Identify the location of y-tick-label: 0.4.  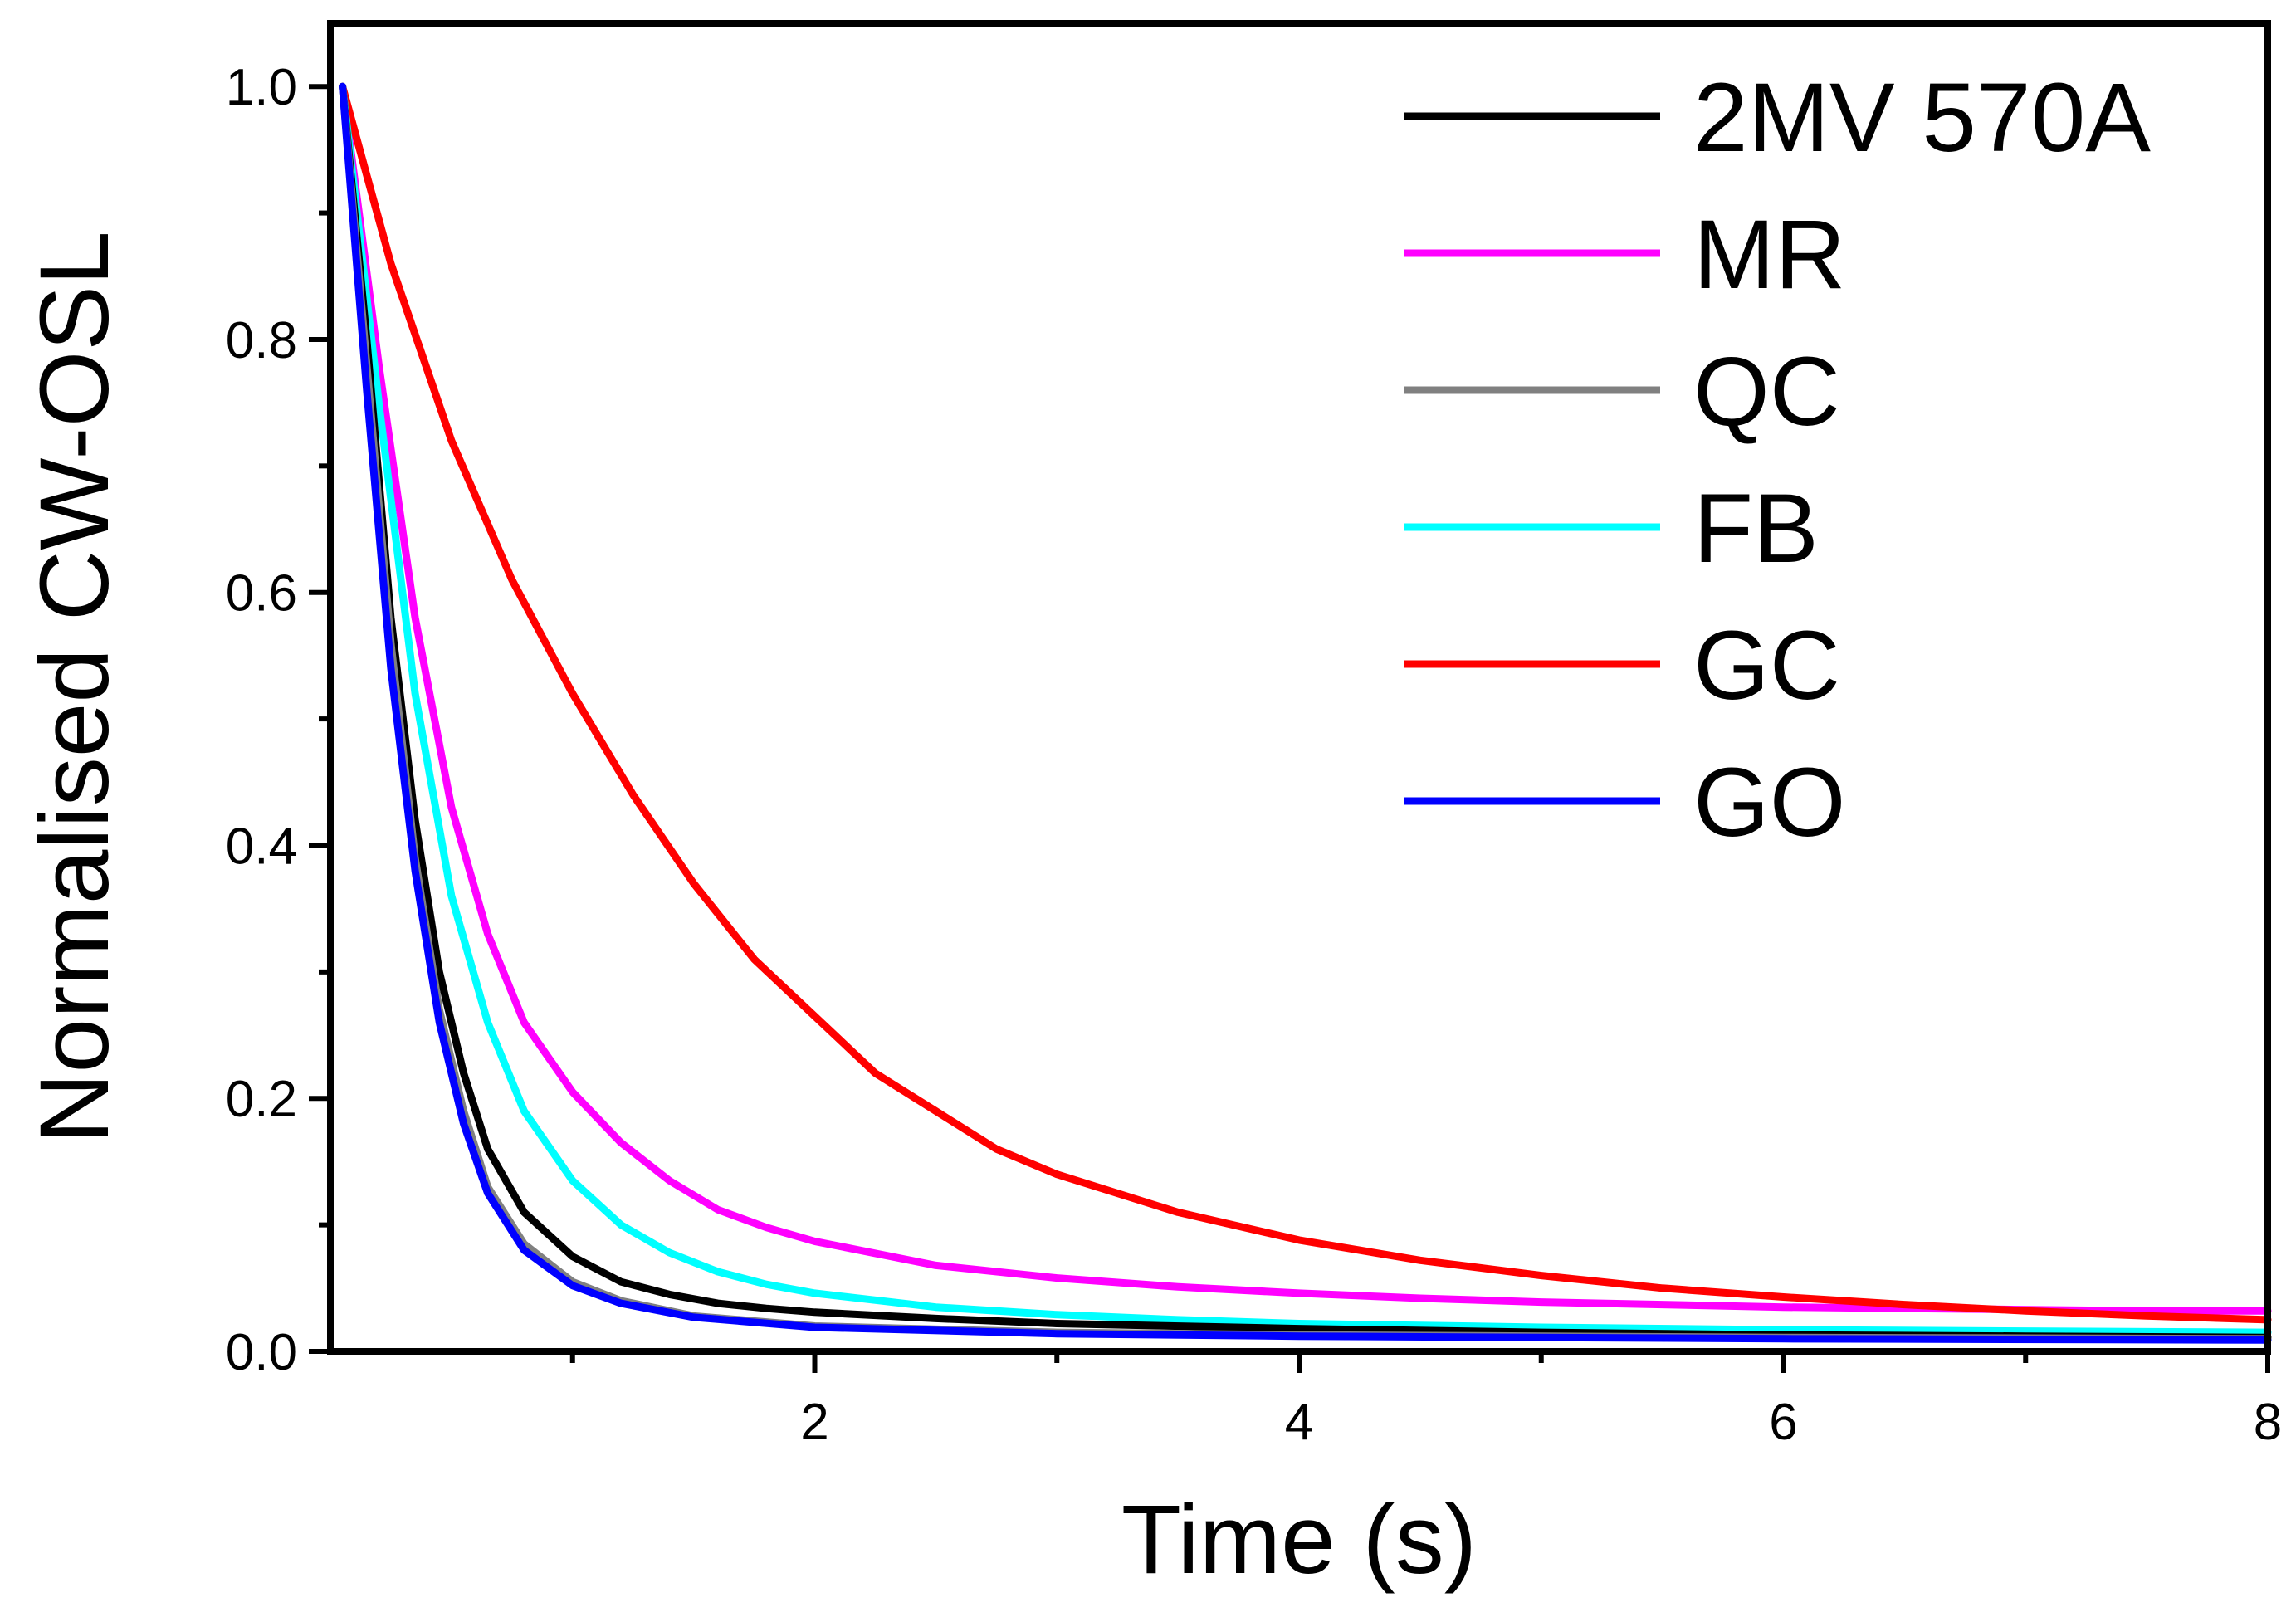
(261, 846).